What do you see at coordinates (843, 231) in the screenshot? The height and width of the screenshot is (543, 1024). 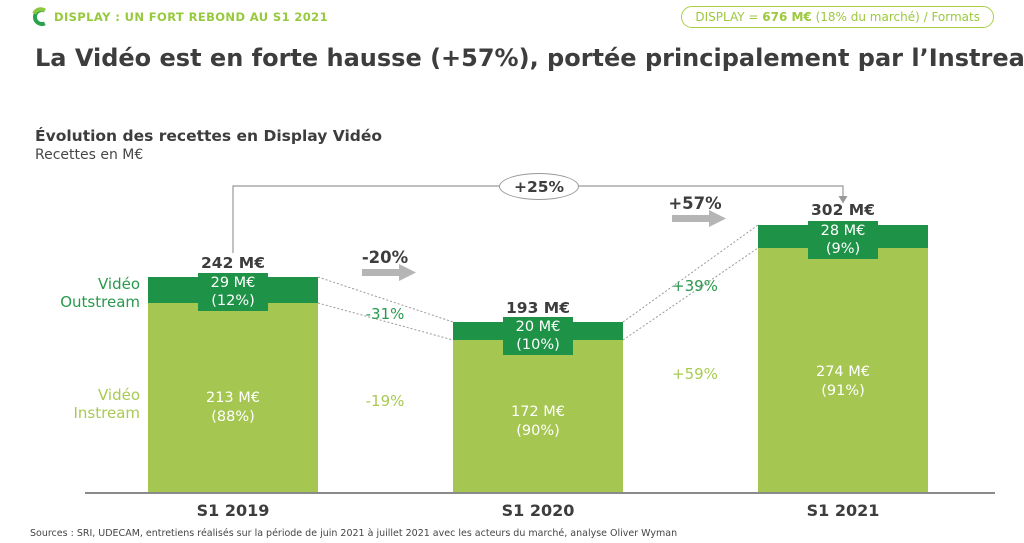 I see `outstream-value: 28 M€` at bounding box center [843, 231].